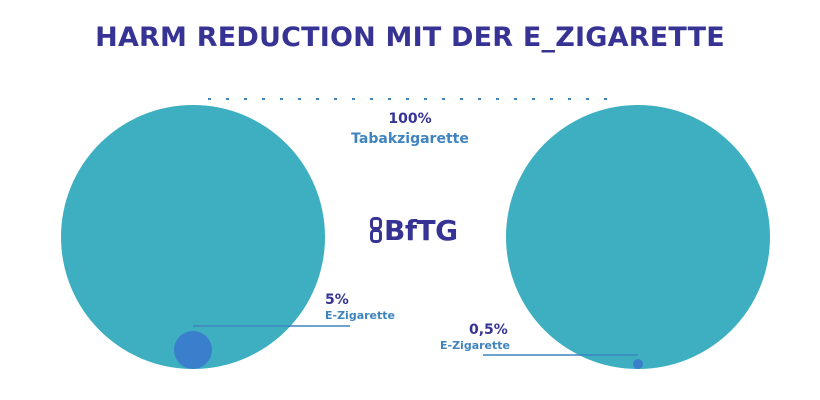 This screenshot has width=820, height=400. I want to click on right-value: 0,5%, so click(488, 330).